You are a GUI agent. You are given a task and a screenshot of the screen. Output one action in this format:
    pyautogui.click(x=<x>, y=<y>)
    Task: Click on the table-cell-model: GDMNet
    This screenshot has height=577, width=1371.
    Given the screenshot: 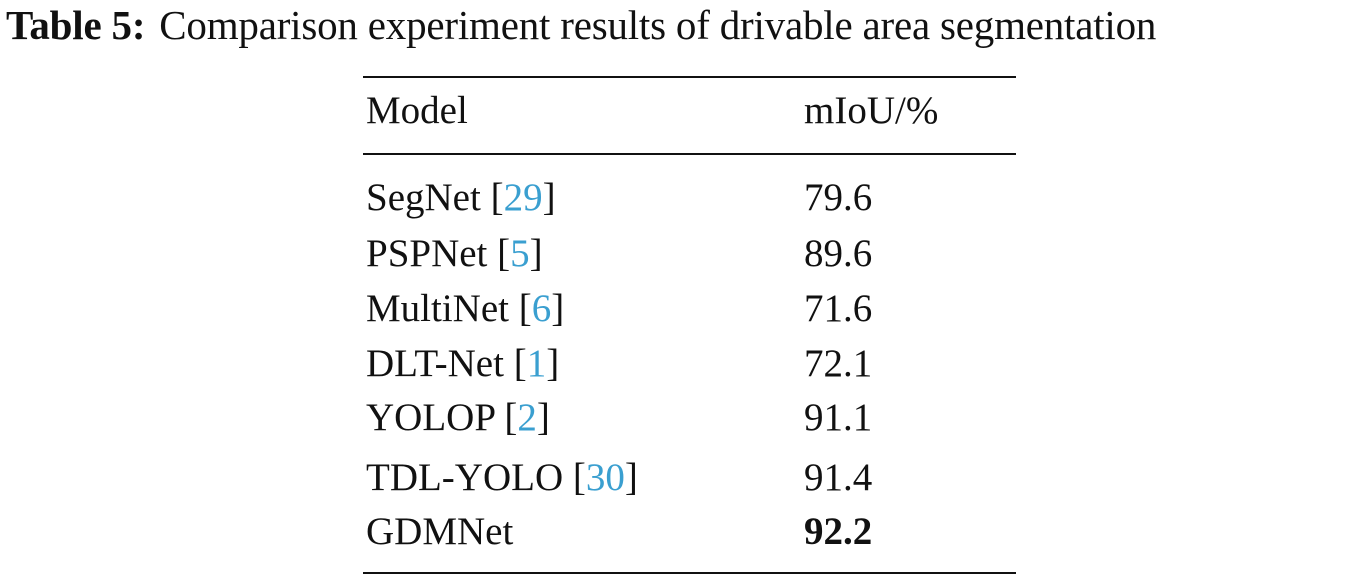 What is the action you would take?
    pyautogui.click(x=439, y=532)
    